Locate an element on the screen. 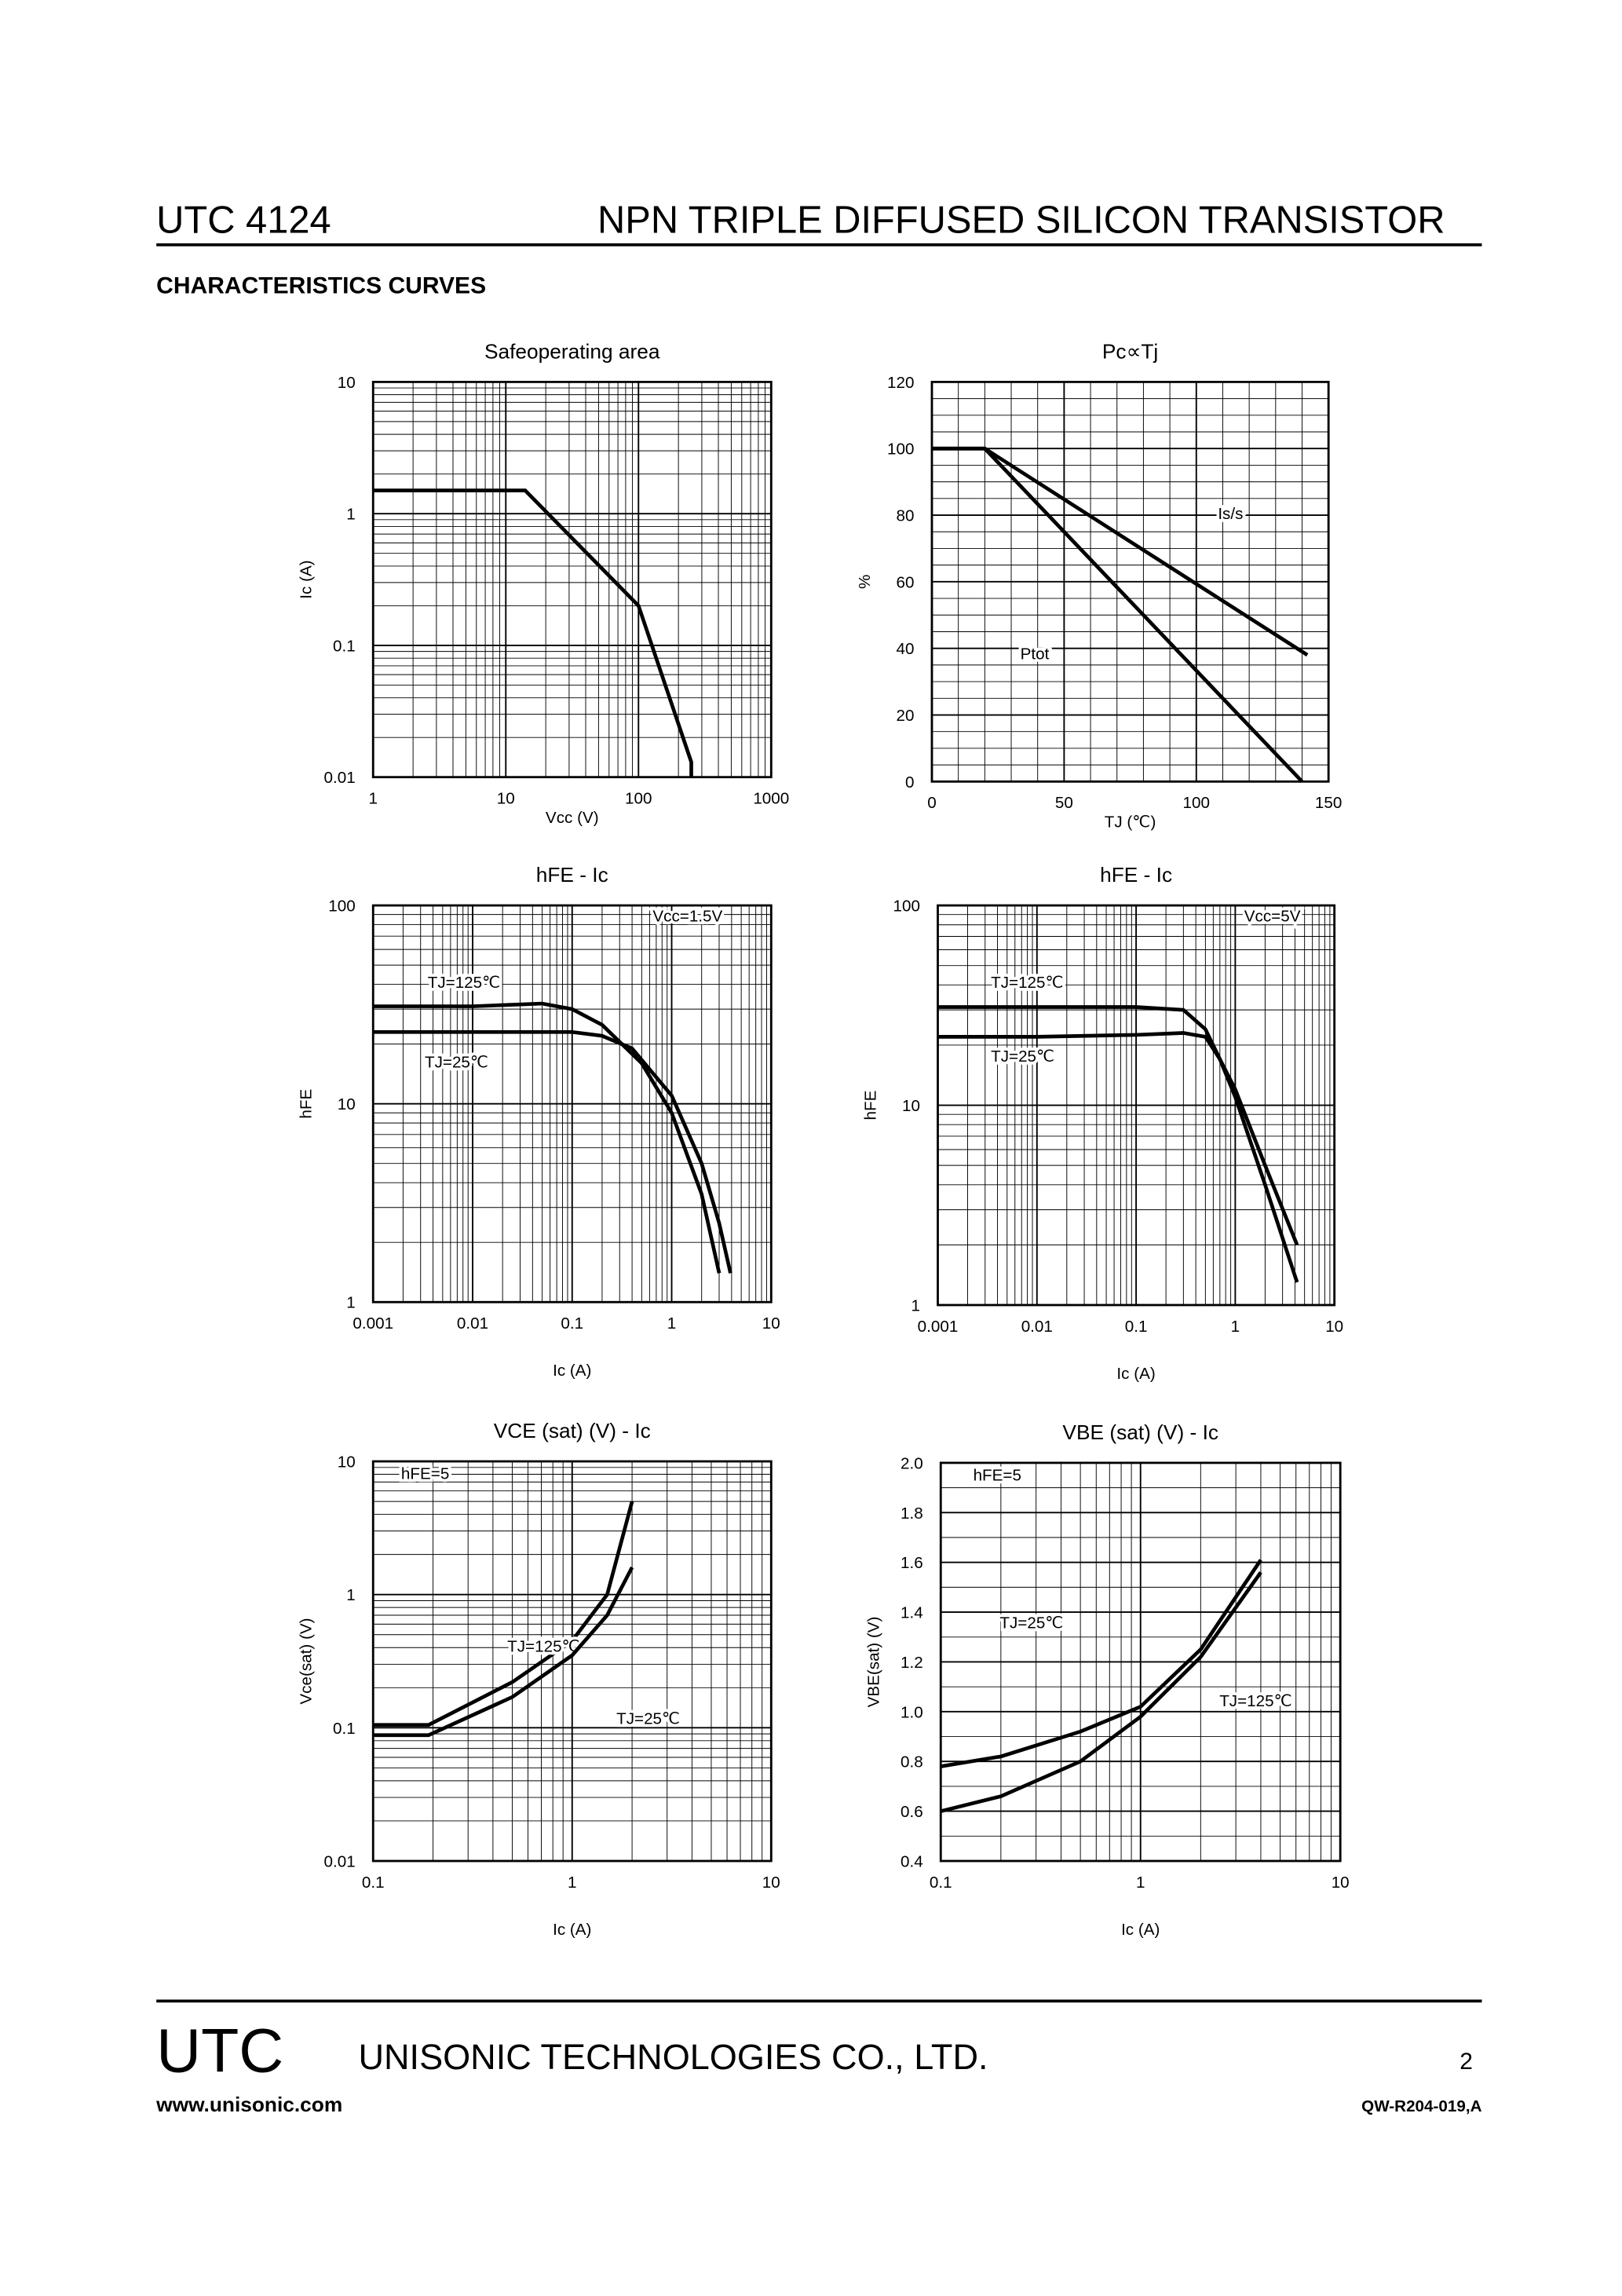 This screenshot has width=1622, height=2296. y-tick-label: 0.8 is located at coordinates (912, 1762).